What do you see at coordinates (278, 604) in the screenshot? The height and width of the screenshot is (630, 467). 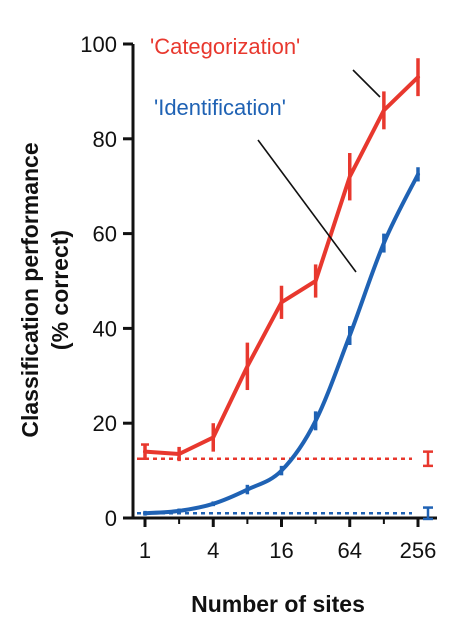 I see `x-axis-title: Number of sites` at bounding box center [278, 604].